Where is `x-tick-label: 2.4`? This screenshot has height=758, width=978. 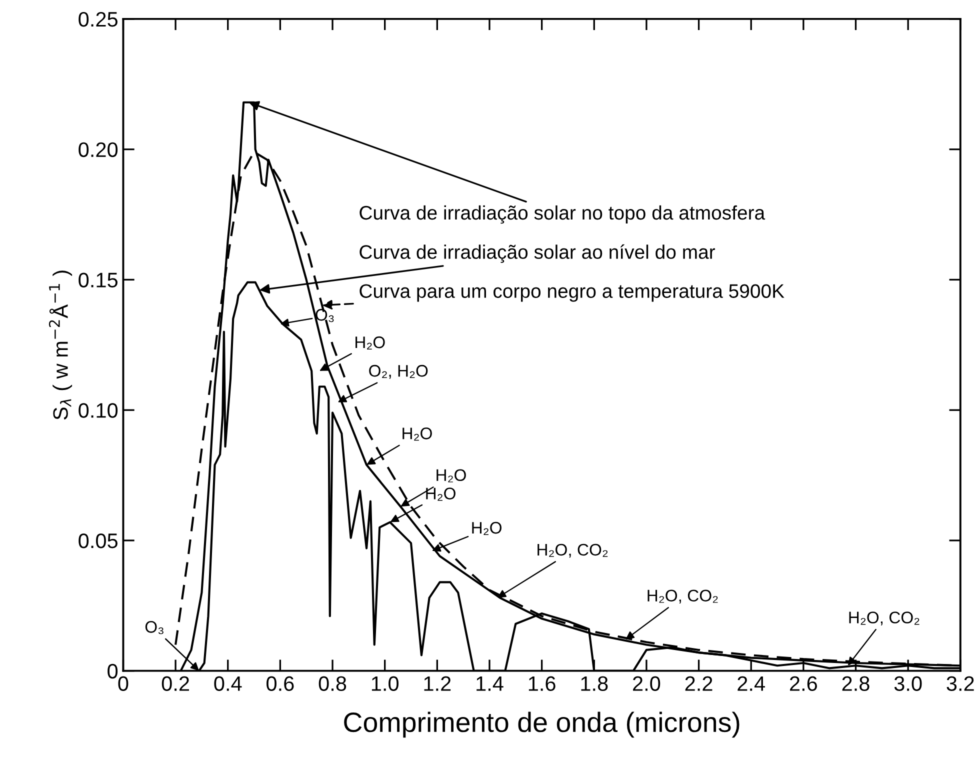 x-tick-label: 2.4 is located at coordinates (751, 683).